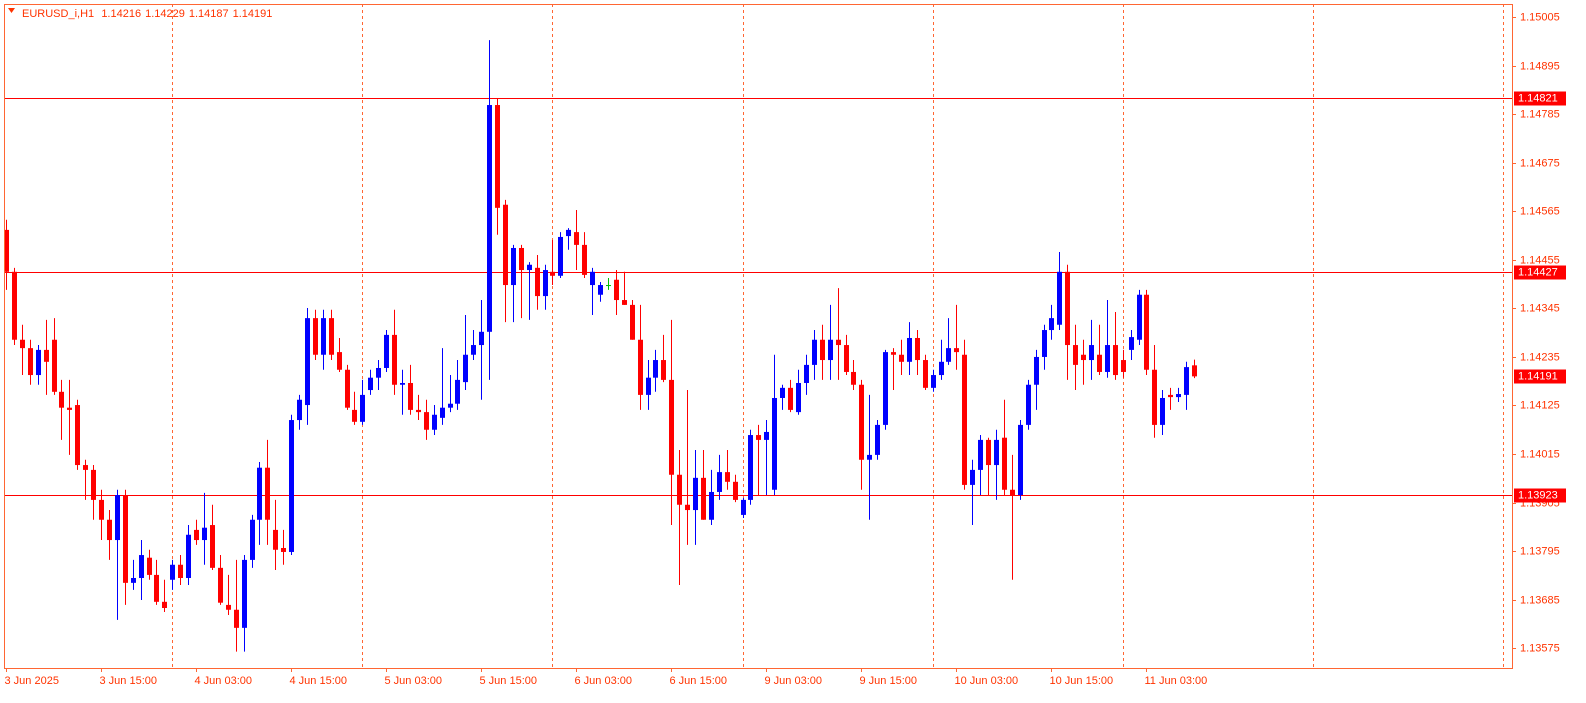  What do you see at coordinates (1540, 66) in the screenshot?
I see `y-tick-label: 1.14895` at bounding box center [1540, 66].